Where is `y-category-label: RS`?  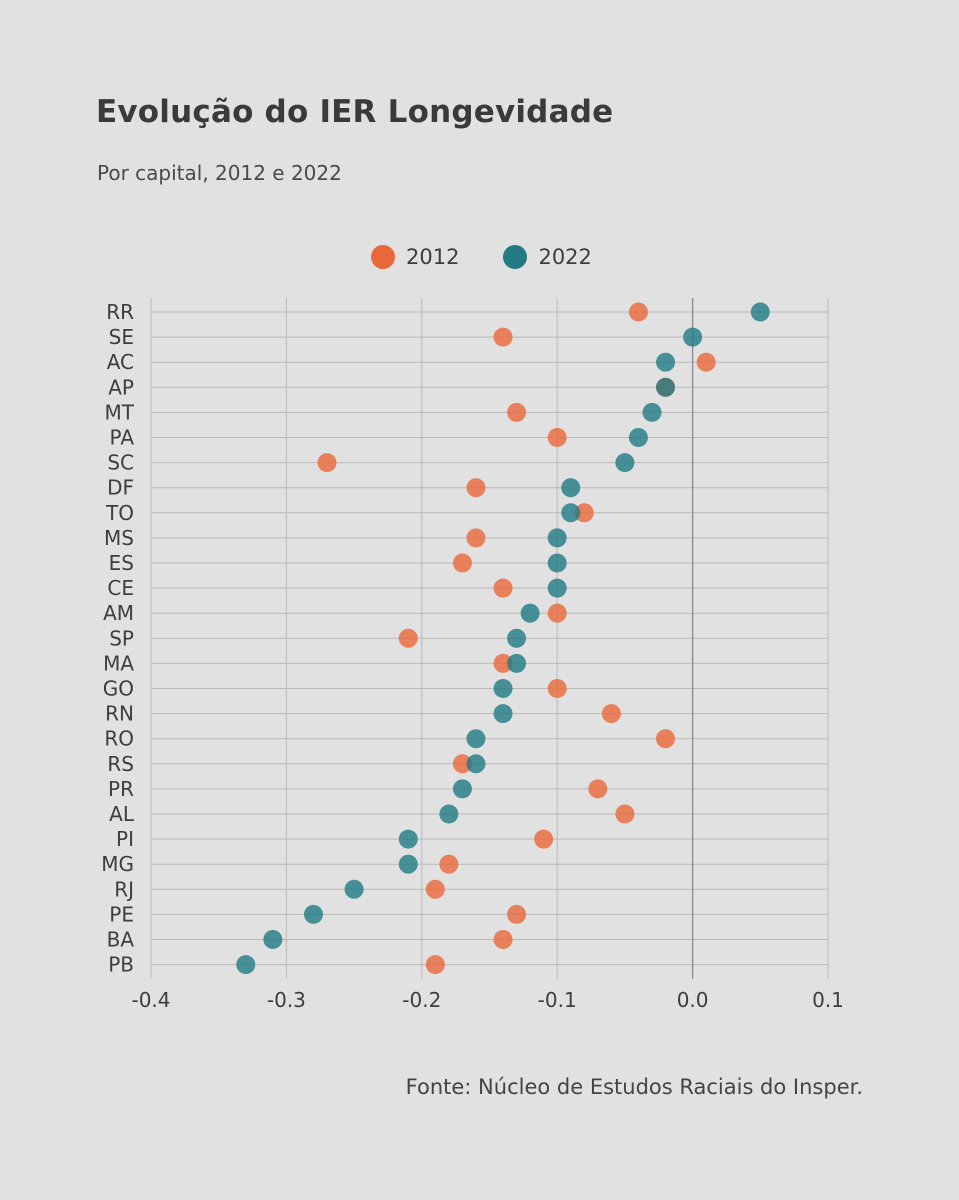
y-category-label: RS is located at coordinates (120, 764).